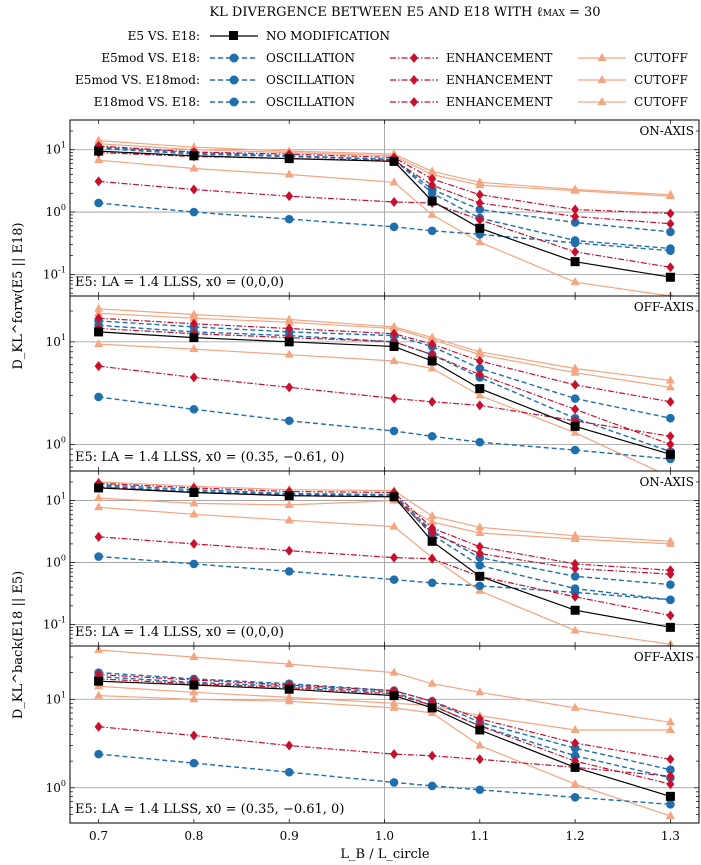 This screenshot has height=865, width=701. Describe the element at coordinates (56, 787) in the screenshot. I see `y-tick-label: 10⁰` at that location.